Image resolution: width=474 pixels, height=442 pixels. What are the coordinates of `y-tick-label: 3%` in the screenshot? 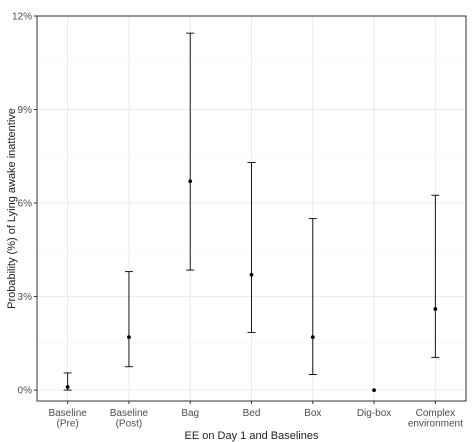 It's located at (25, 297).